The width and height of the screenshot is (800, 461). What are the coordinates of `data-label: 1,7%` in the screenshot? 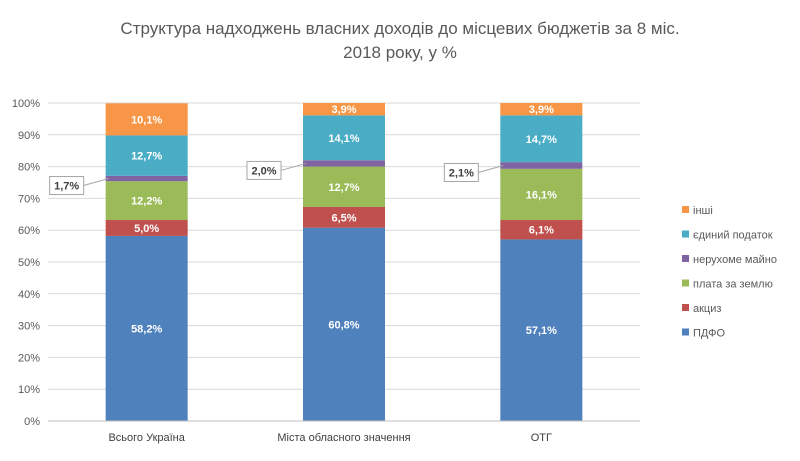 It's located at (66, 187).